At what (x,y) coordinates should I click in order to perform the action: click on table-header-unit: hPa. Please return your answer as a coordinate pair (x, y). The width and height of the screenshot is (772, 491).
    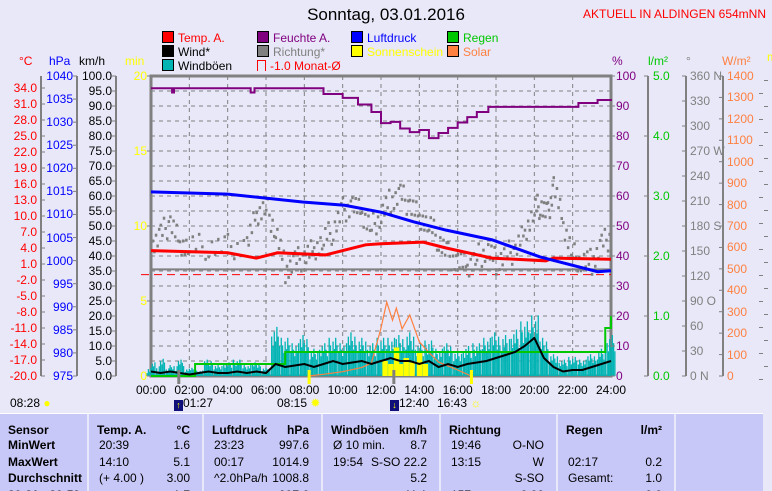
    Looking at the image, I should click on (297, 430).